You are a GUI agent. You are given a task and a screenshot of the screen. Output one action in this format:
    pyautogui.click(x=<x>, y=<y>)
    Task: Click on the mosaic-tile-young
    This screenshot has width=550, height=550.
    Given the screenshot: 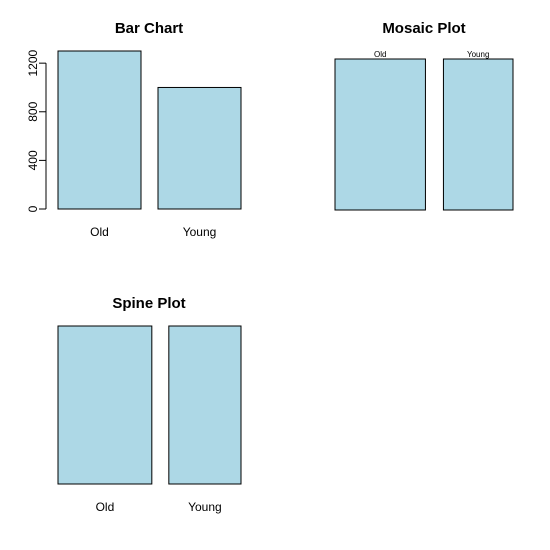 What is the action you would take?
    pyautogui.click(x=478, y=134)
    